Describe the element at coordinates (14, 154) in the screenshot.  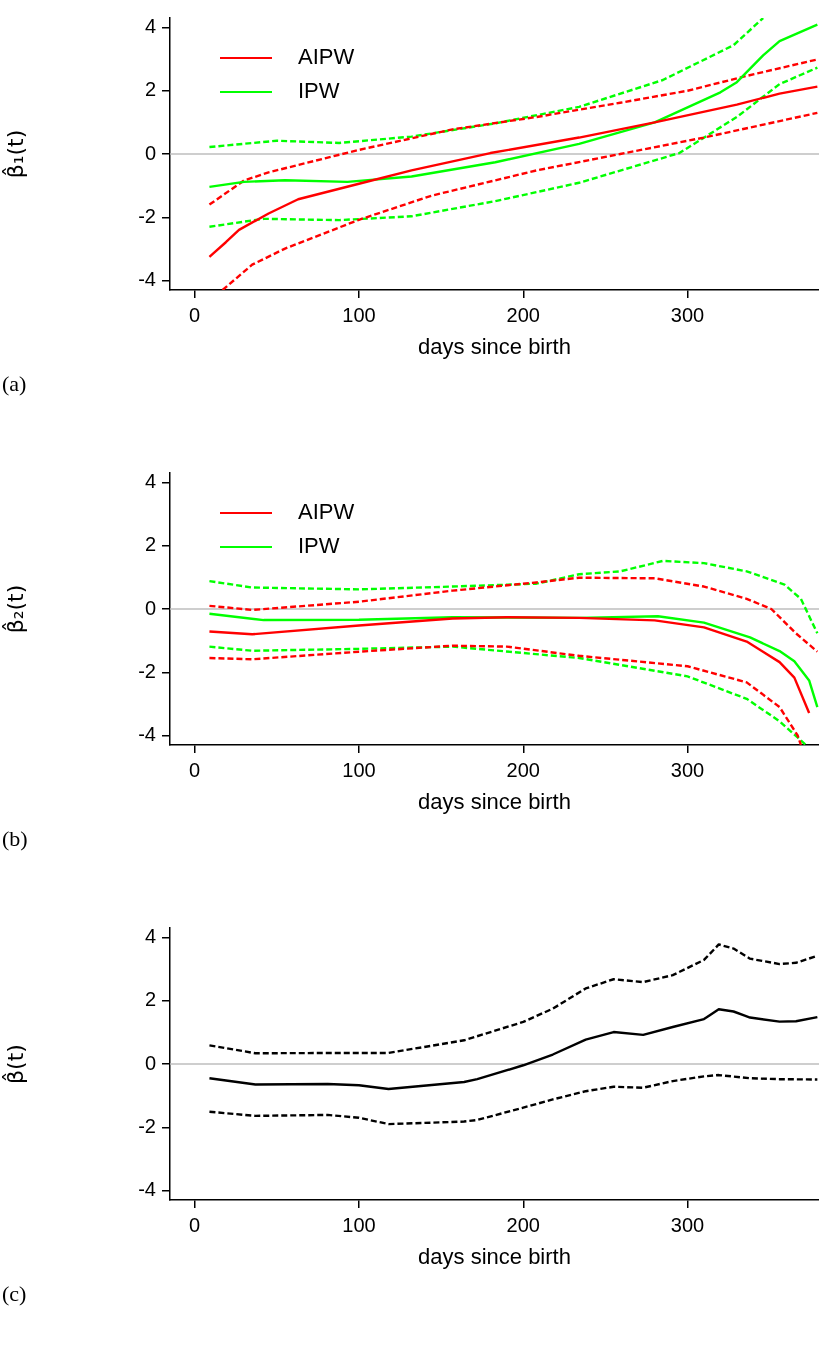
I see `y-axis-title: β̂₁(t)` at that location.